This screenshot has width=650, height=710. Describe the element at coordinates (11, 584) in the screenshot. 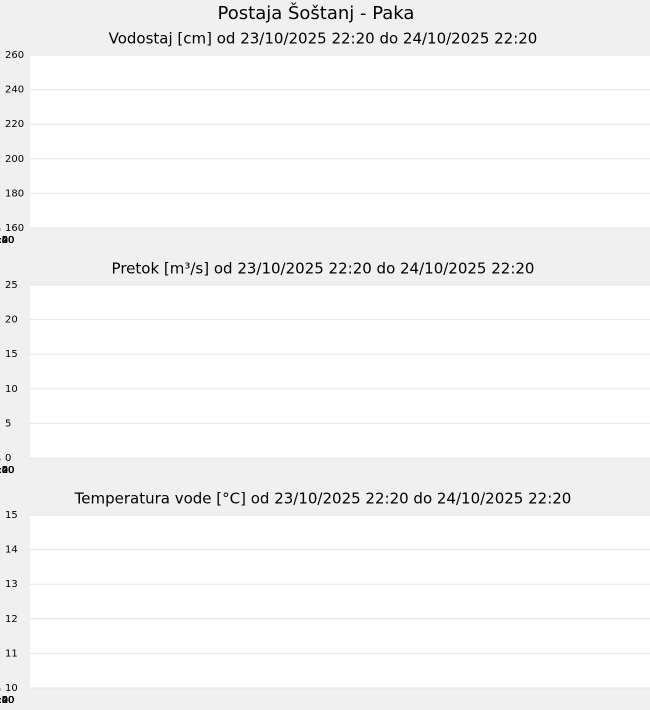

I see `y-tick-label: 13` at that location.